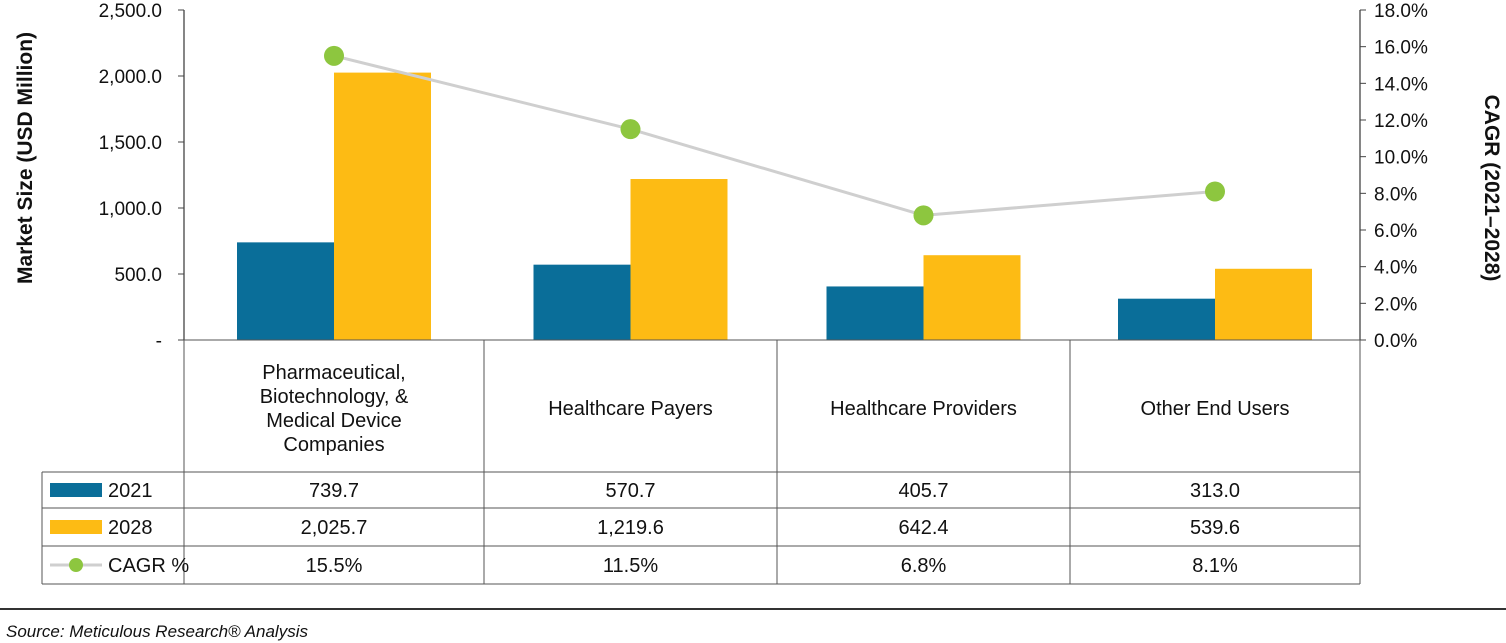 This screenshot has width=1506, height=643. What do you see at coordinates (1401, 48) in the screenshot?
I see `right-tick-label: 16.0%` at bounding box center [1401, 48].